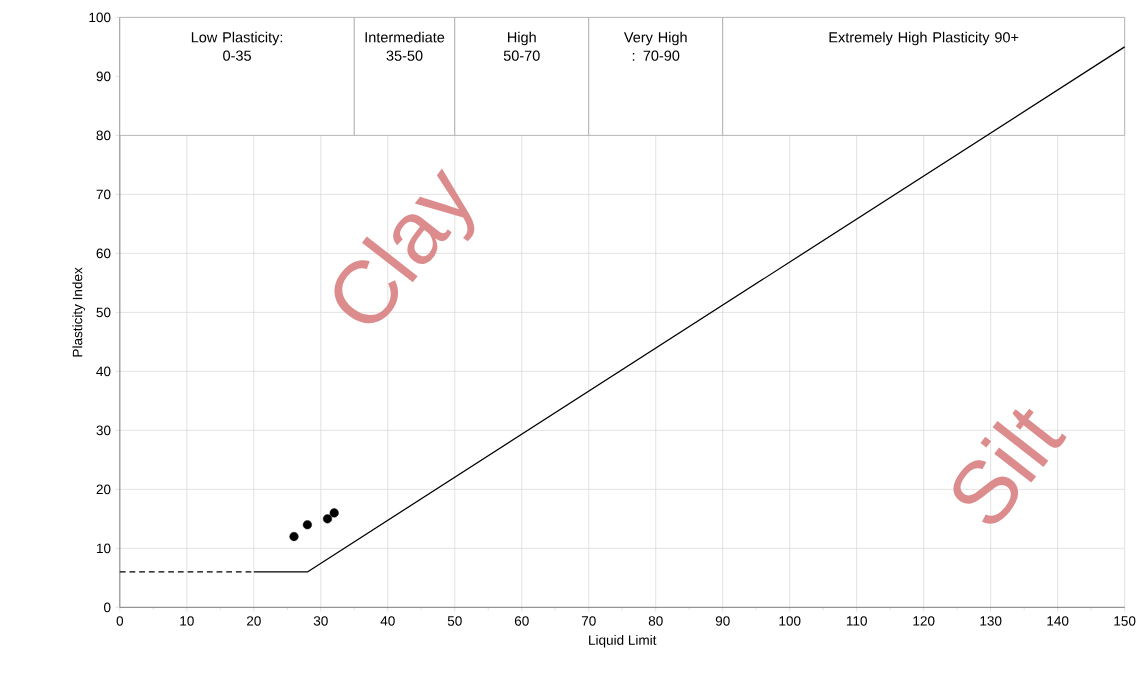  Describe the element at coordinates (120, 621) in the screenshot. I see `x-tick-label: 0` at that location.